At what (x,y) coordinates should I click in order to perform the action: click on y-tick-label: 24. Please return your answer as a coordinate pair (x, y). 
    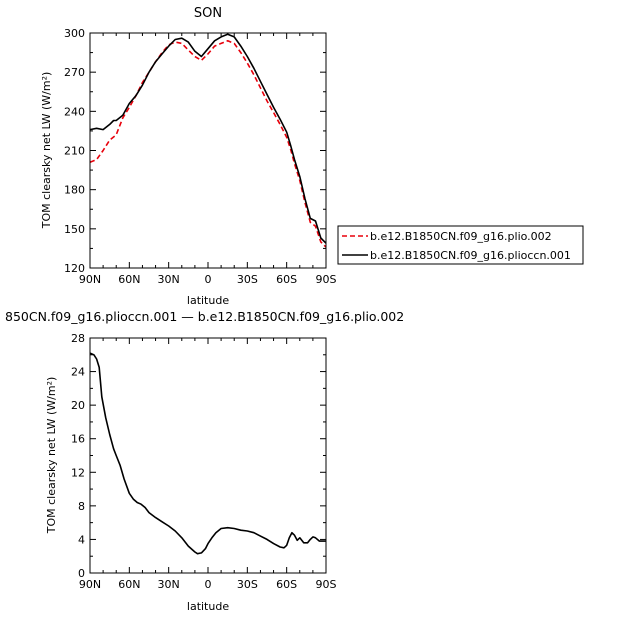
    Looking at the image, I should click on (78, 372).